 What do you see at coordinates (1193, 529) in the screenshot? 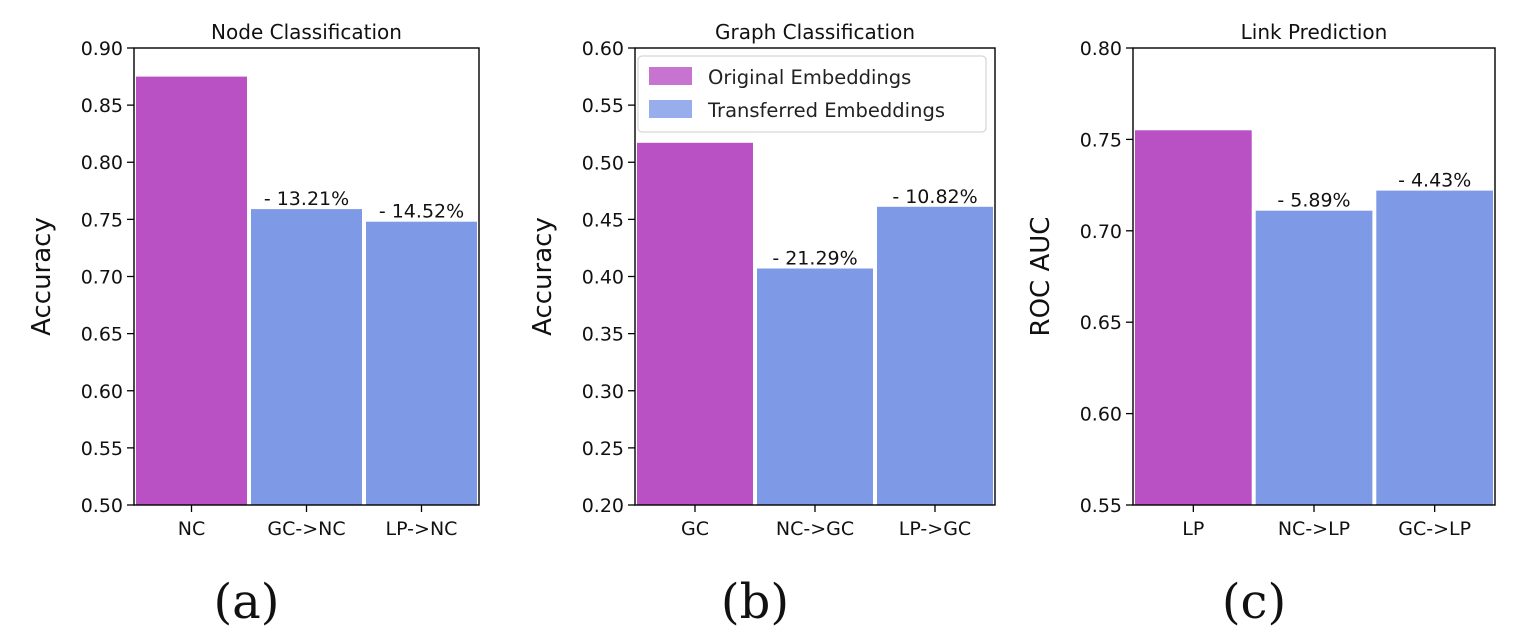
I see `x-tick-label: LP` at bounding box center [1193, 529].